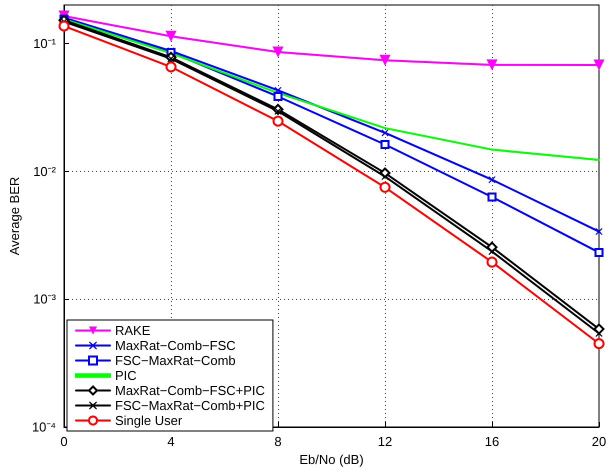 The image size is (610, 474). Describe the element at coordinates (492, 441) in the screenshot. I see `x-tick-label: 16` at that location.